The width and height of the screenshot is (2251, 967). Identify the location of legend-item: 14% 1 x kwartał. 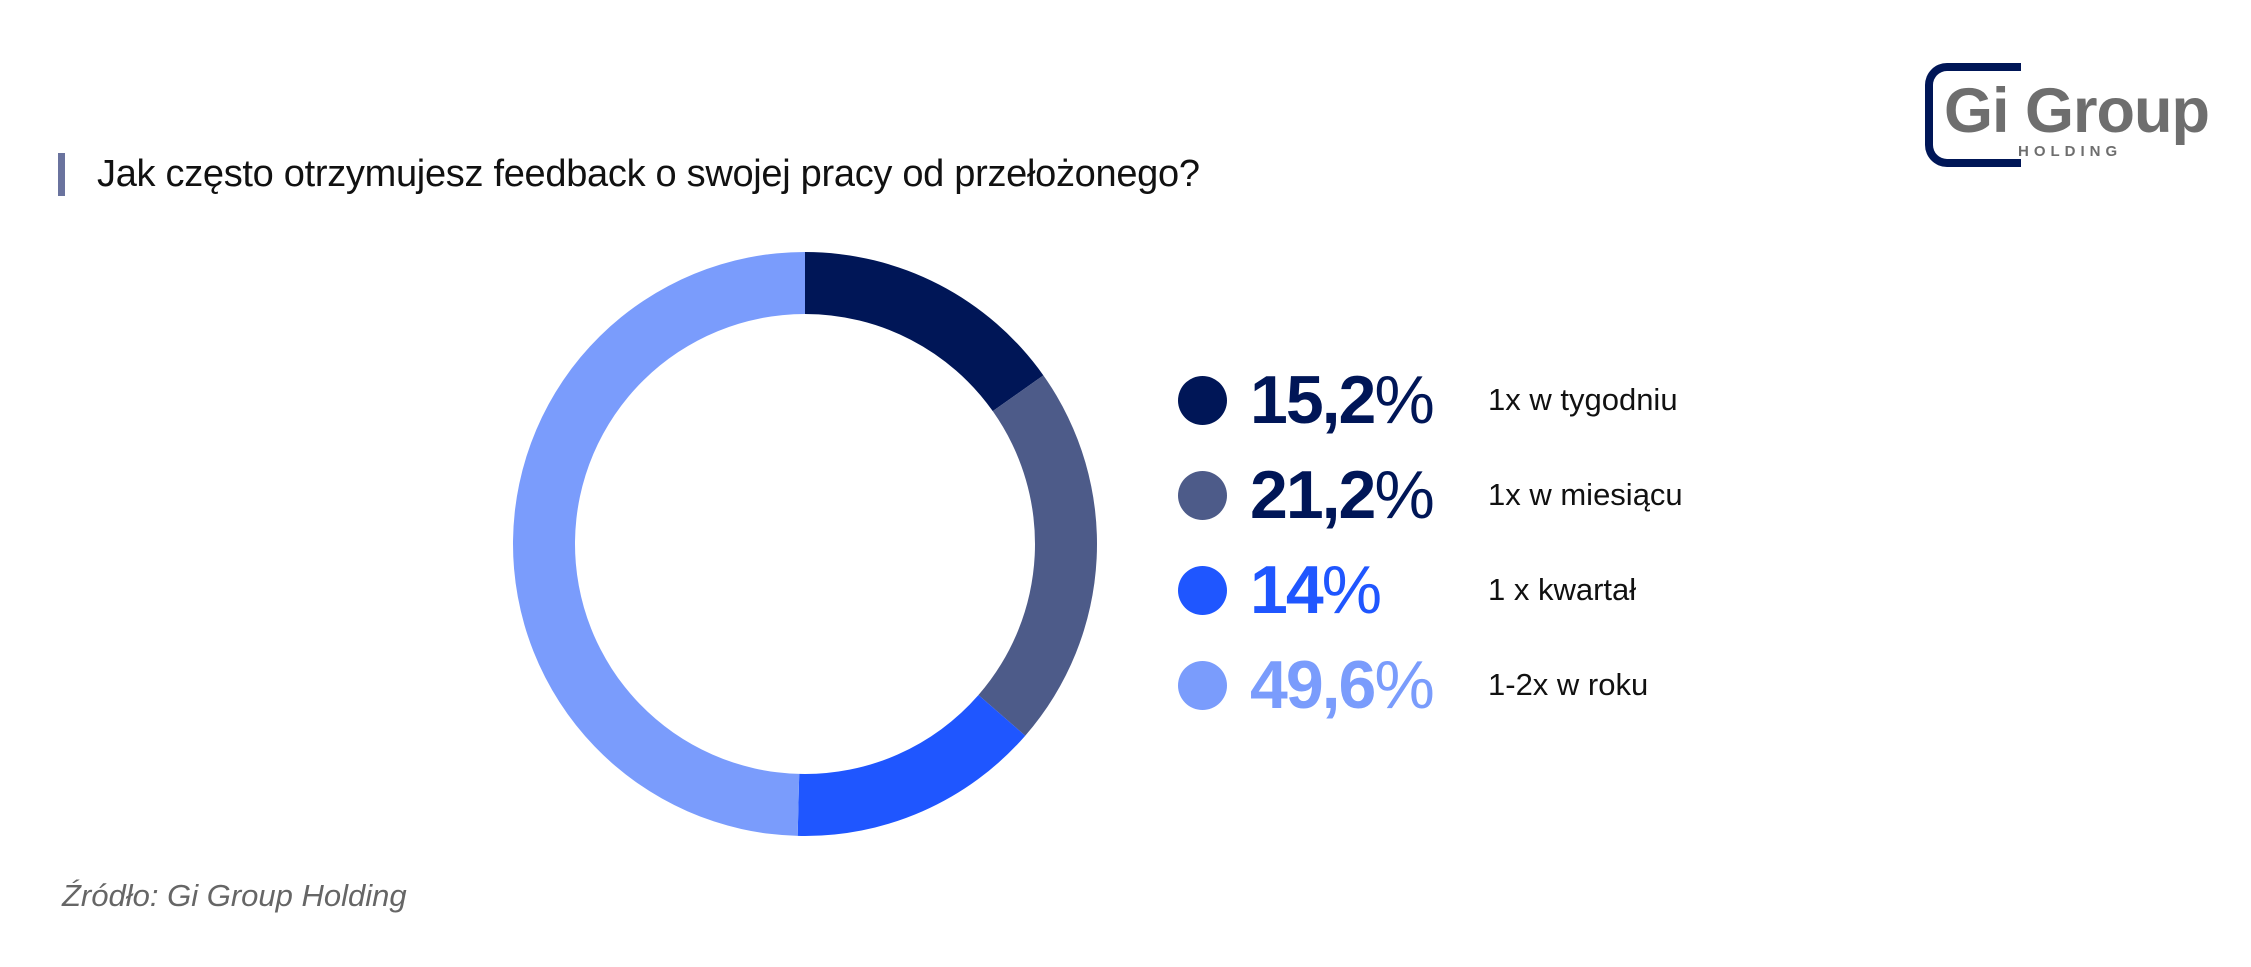
(1478, 589).